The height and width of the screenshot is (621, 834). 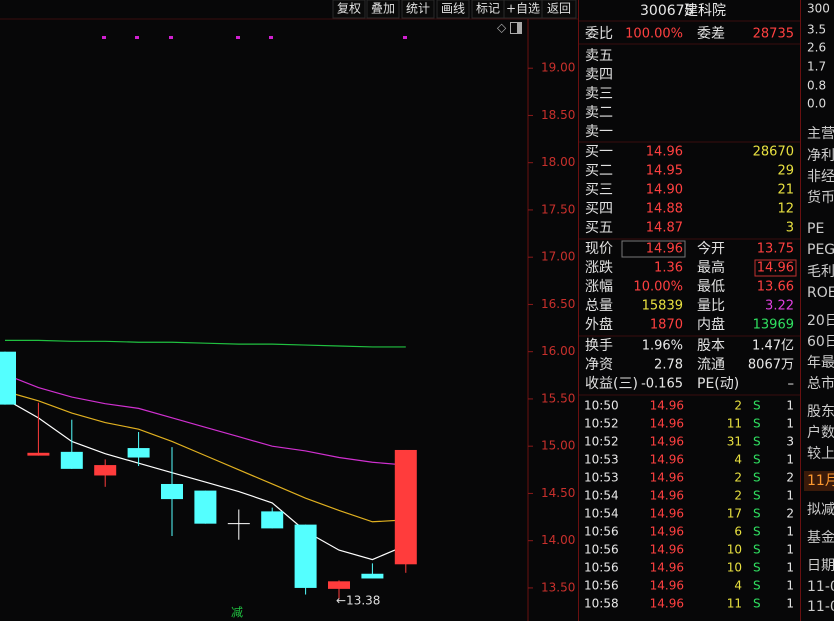 I want to click on toolbar-button-label: 画线, so click(x=453, y=9).